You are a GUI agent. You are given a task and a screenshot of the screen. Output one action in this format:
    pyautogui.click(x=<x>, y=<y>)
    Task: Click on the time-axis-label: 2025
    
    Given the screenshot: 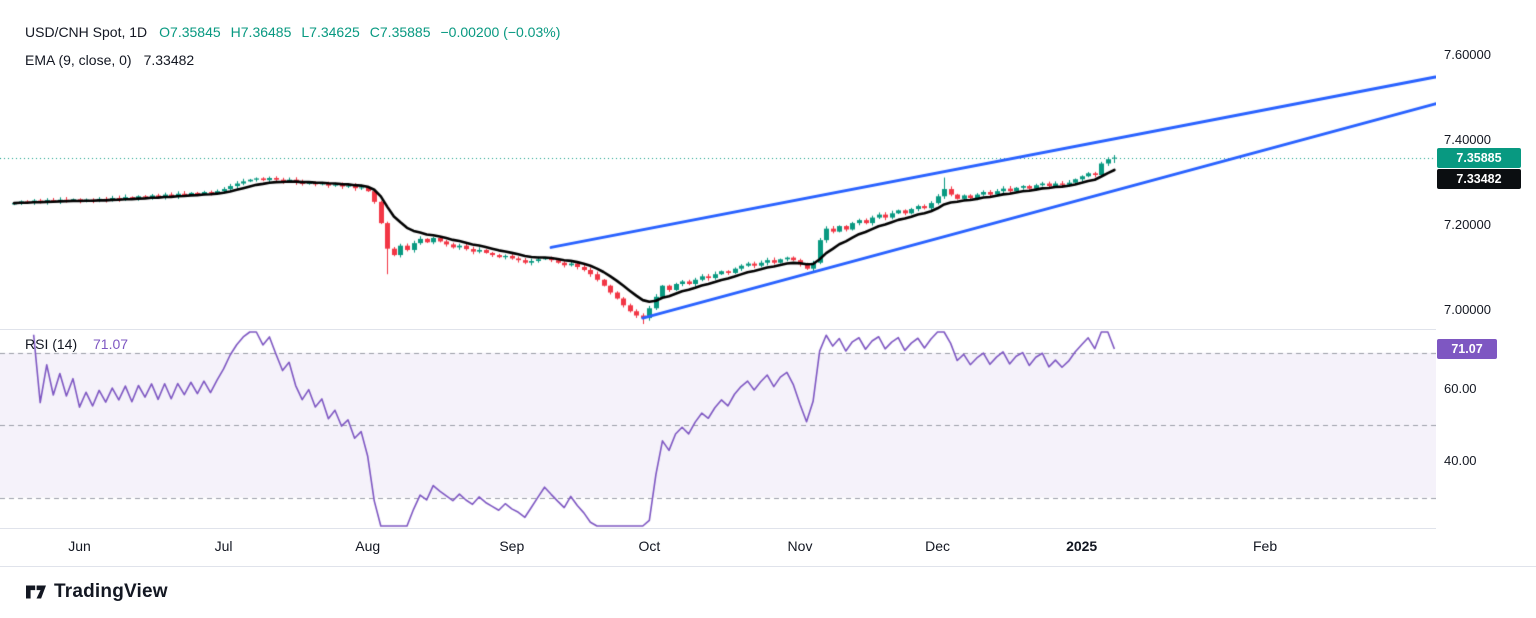 What is the action you would take?
    pyautogui.click(x=1082, y=546)
    